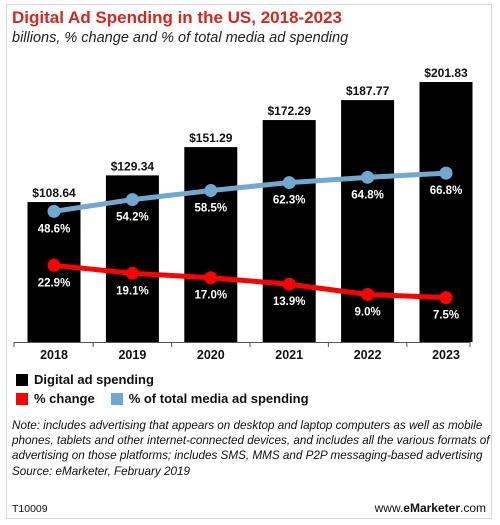 This screenshot has width=500, height=525. I want to click on legend-bars: Digital ad spending, so click(85, 379).